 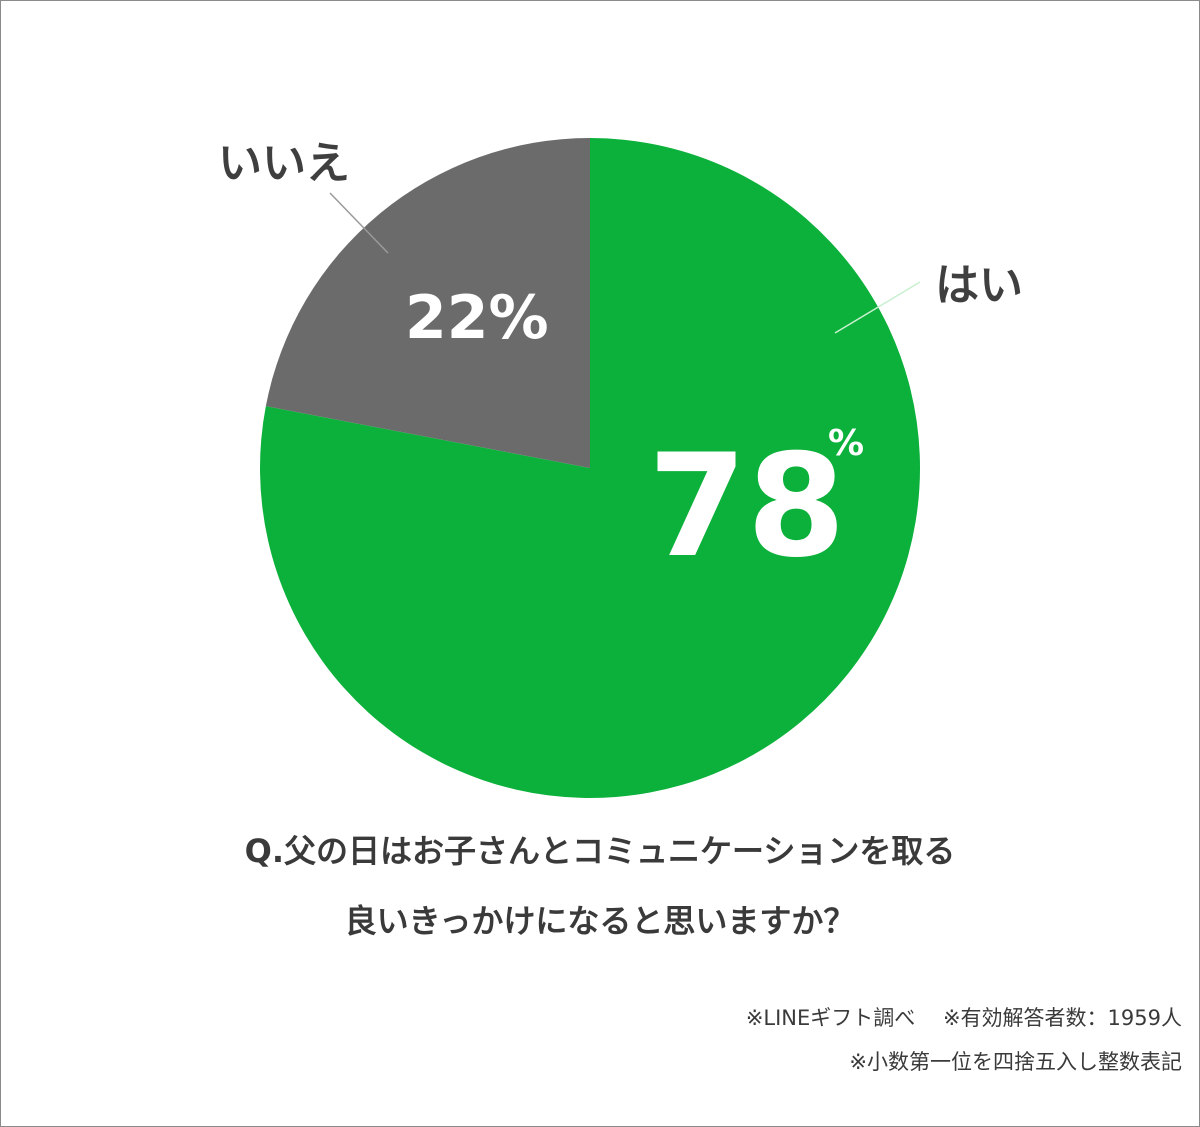 I want to click on leader-line-yes, so click(x=877, y=307).